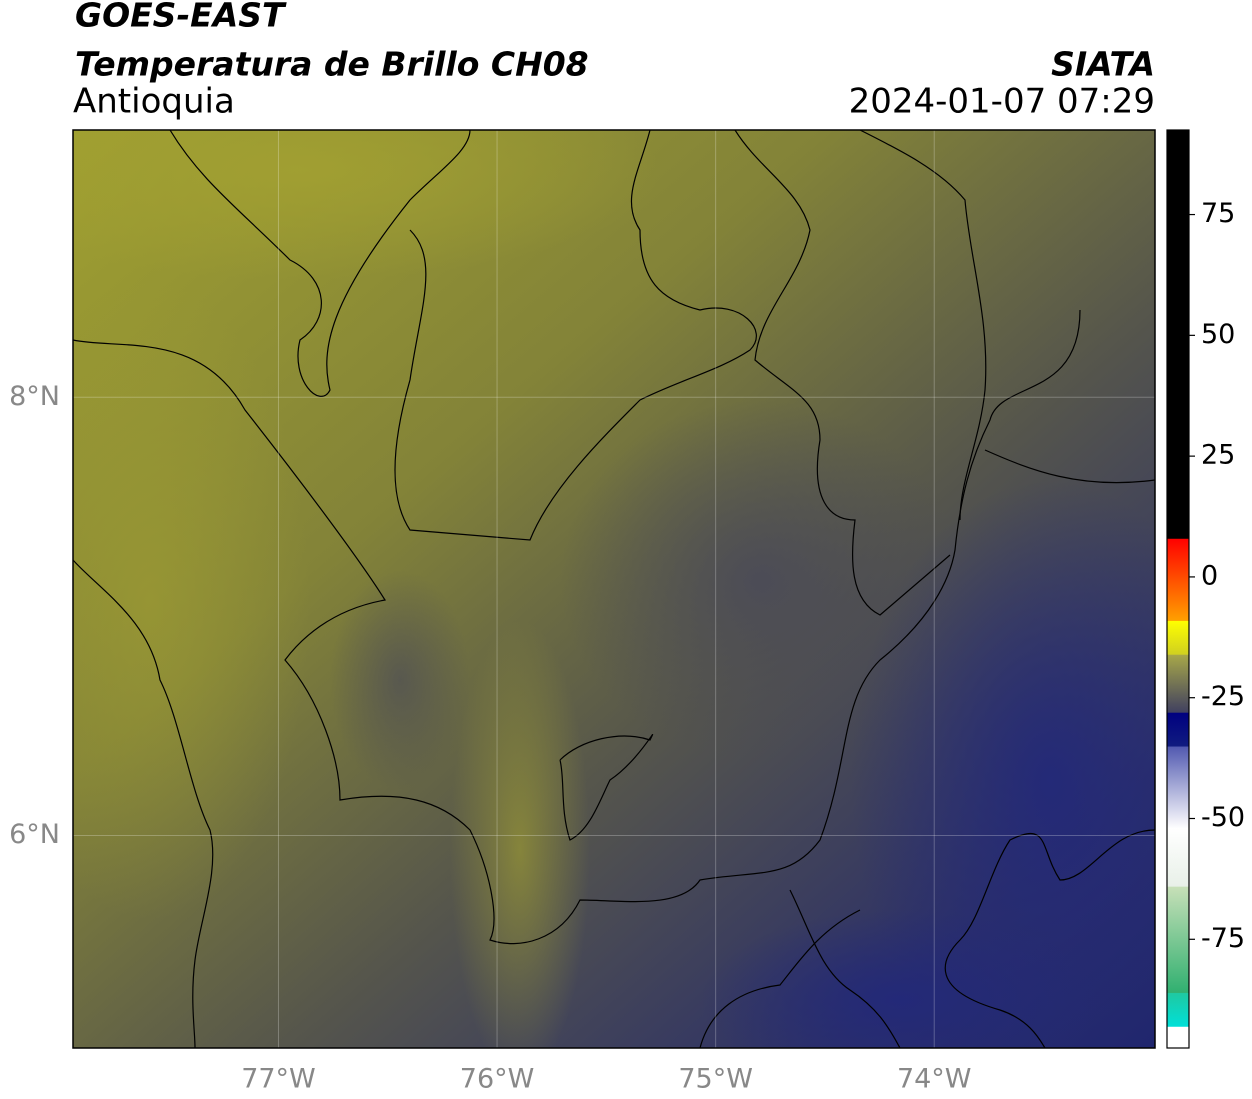 Image resolution: width=1252 pixels, height=1099 pixels. Describe the element at coordinates (332, 64) in the screenshot. I see `subtitle: Temperatura de Brillo CH08` at that location.